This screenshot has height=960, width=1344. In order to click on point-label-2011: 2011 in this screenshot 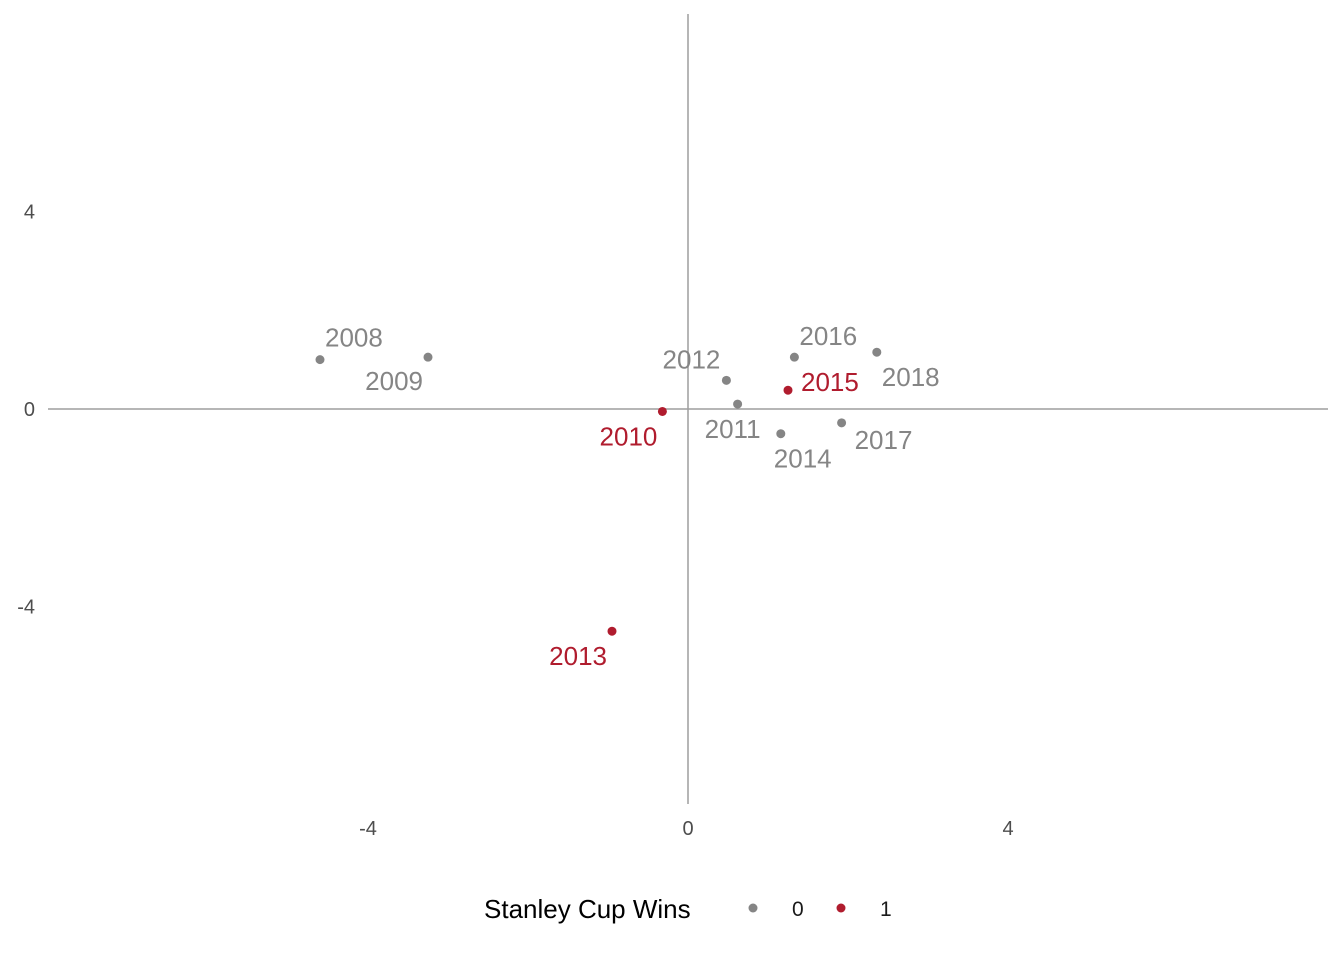, I will do `click(733, 429)`.